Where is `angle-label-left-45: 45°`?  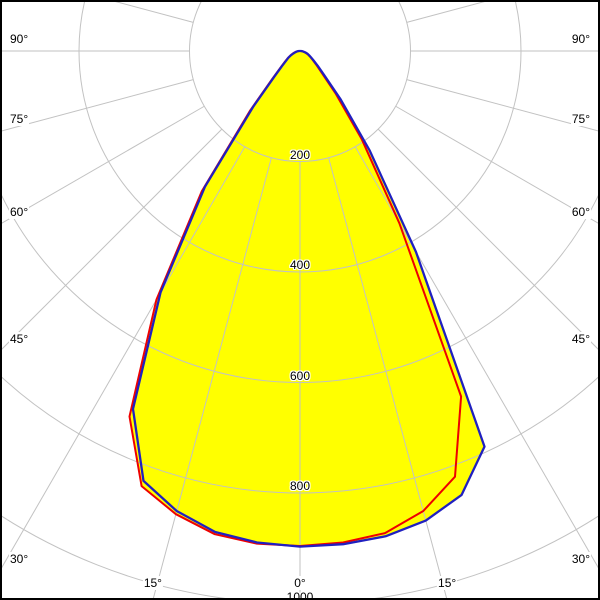
angle-label-left-45: 45° is located at coordinates (19, 339).